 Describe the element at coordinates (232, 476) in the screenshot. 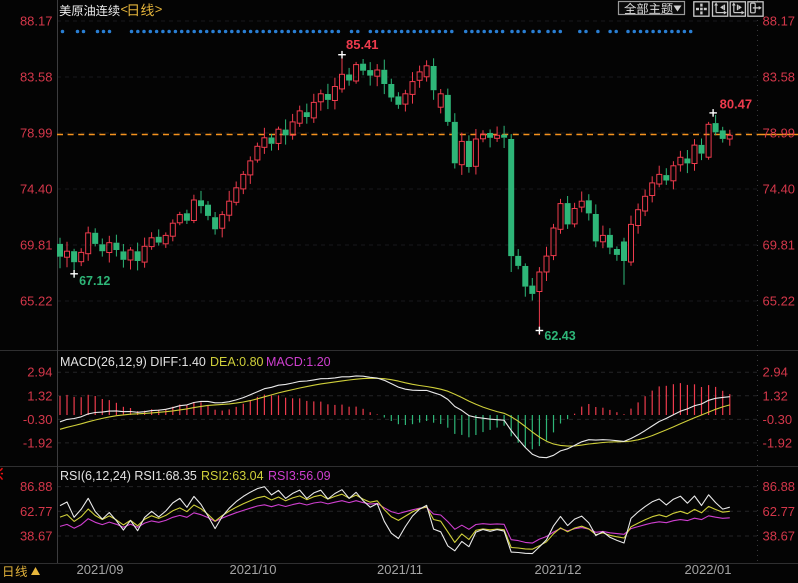

I see `svg-text: RSI2:63.04` at that location.